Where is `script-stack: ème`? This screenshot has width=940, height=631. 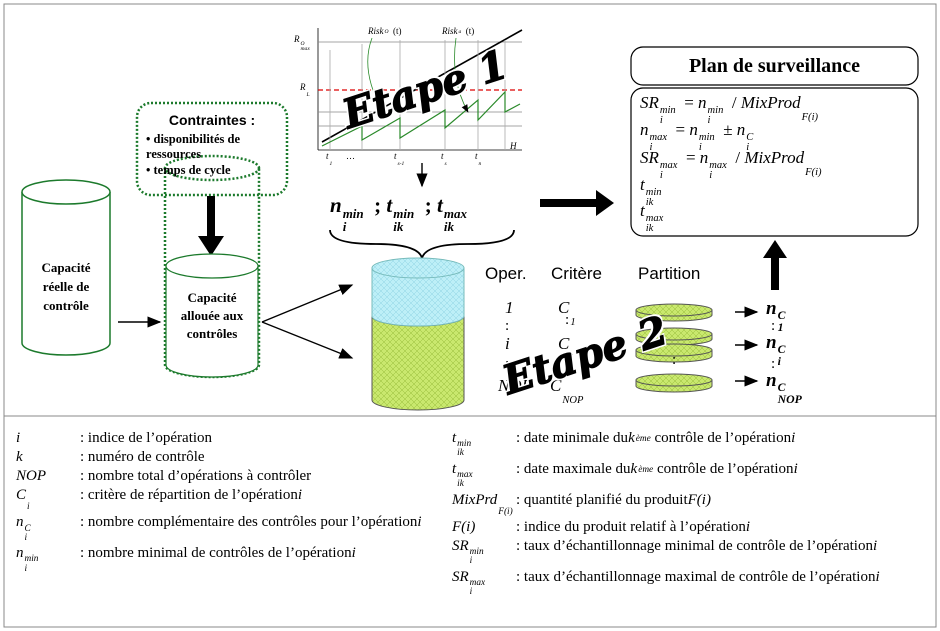
script-stack: ème is located at coordinates (646, 474).